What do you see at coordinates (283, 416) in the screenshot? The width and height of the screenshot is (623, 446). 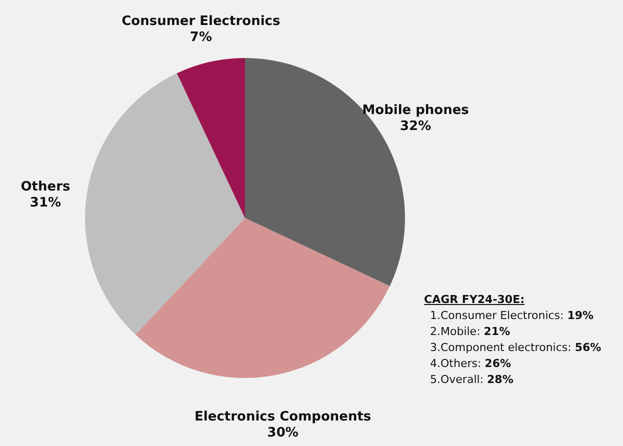 I see `slice-label: Electronics Components` at bounding box center [283, 416].